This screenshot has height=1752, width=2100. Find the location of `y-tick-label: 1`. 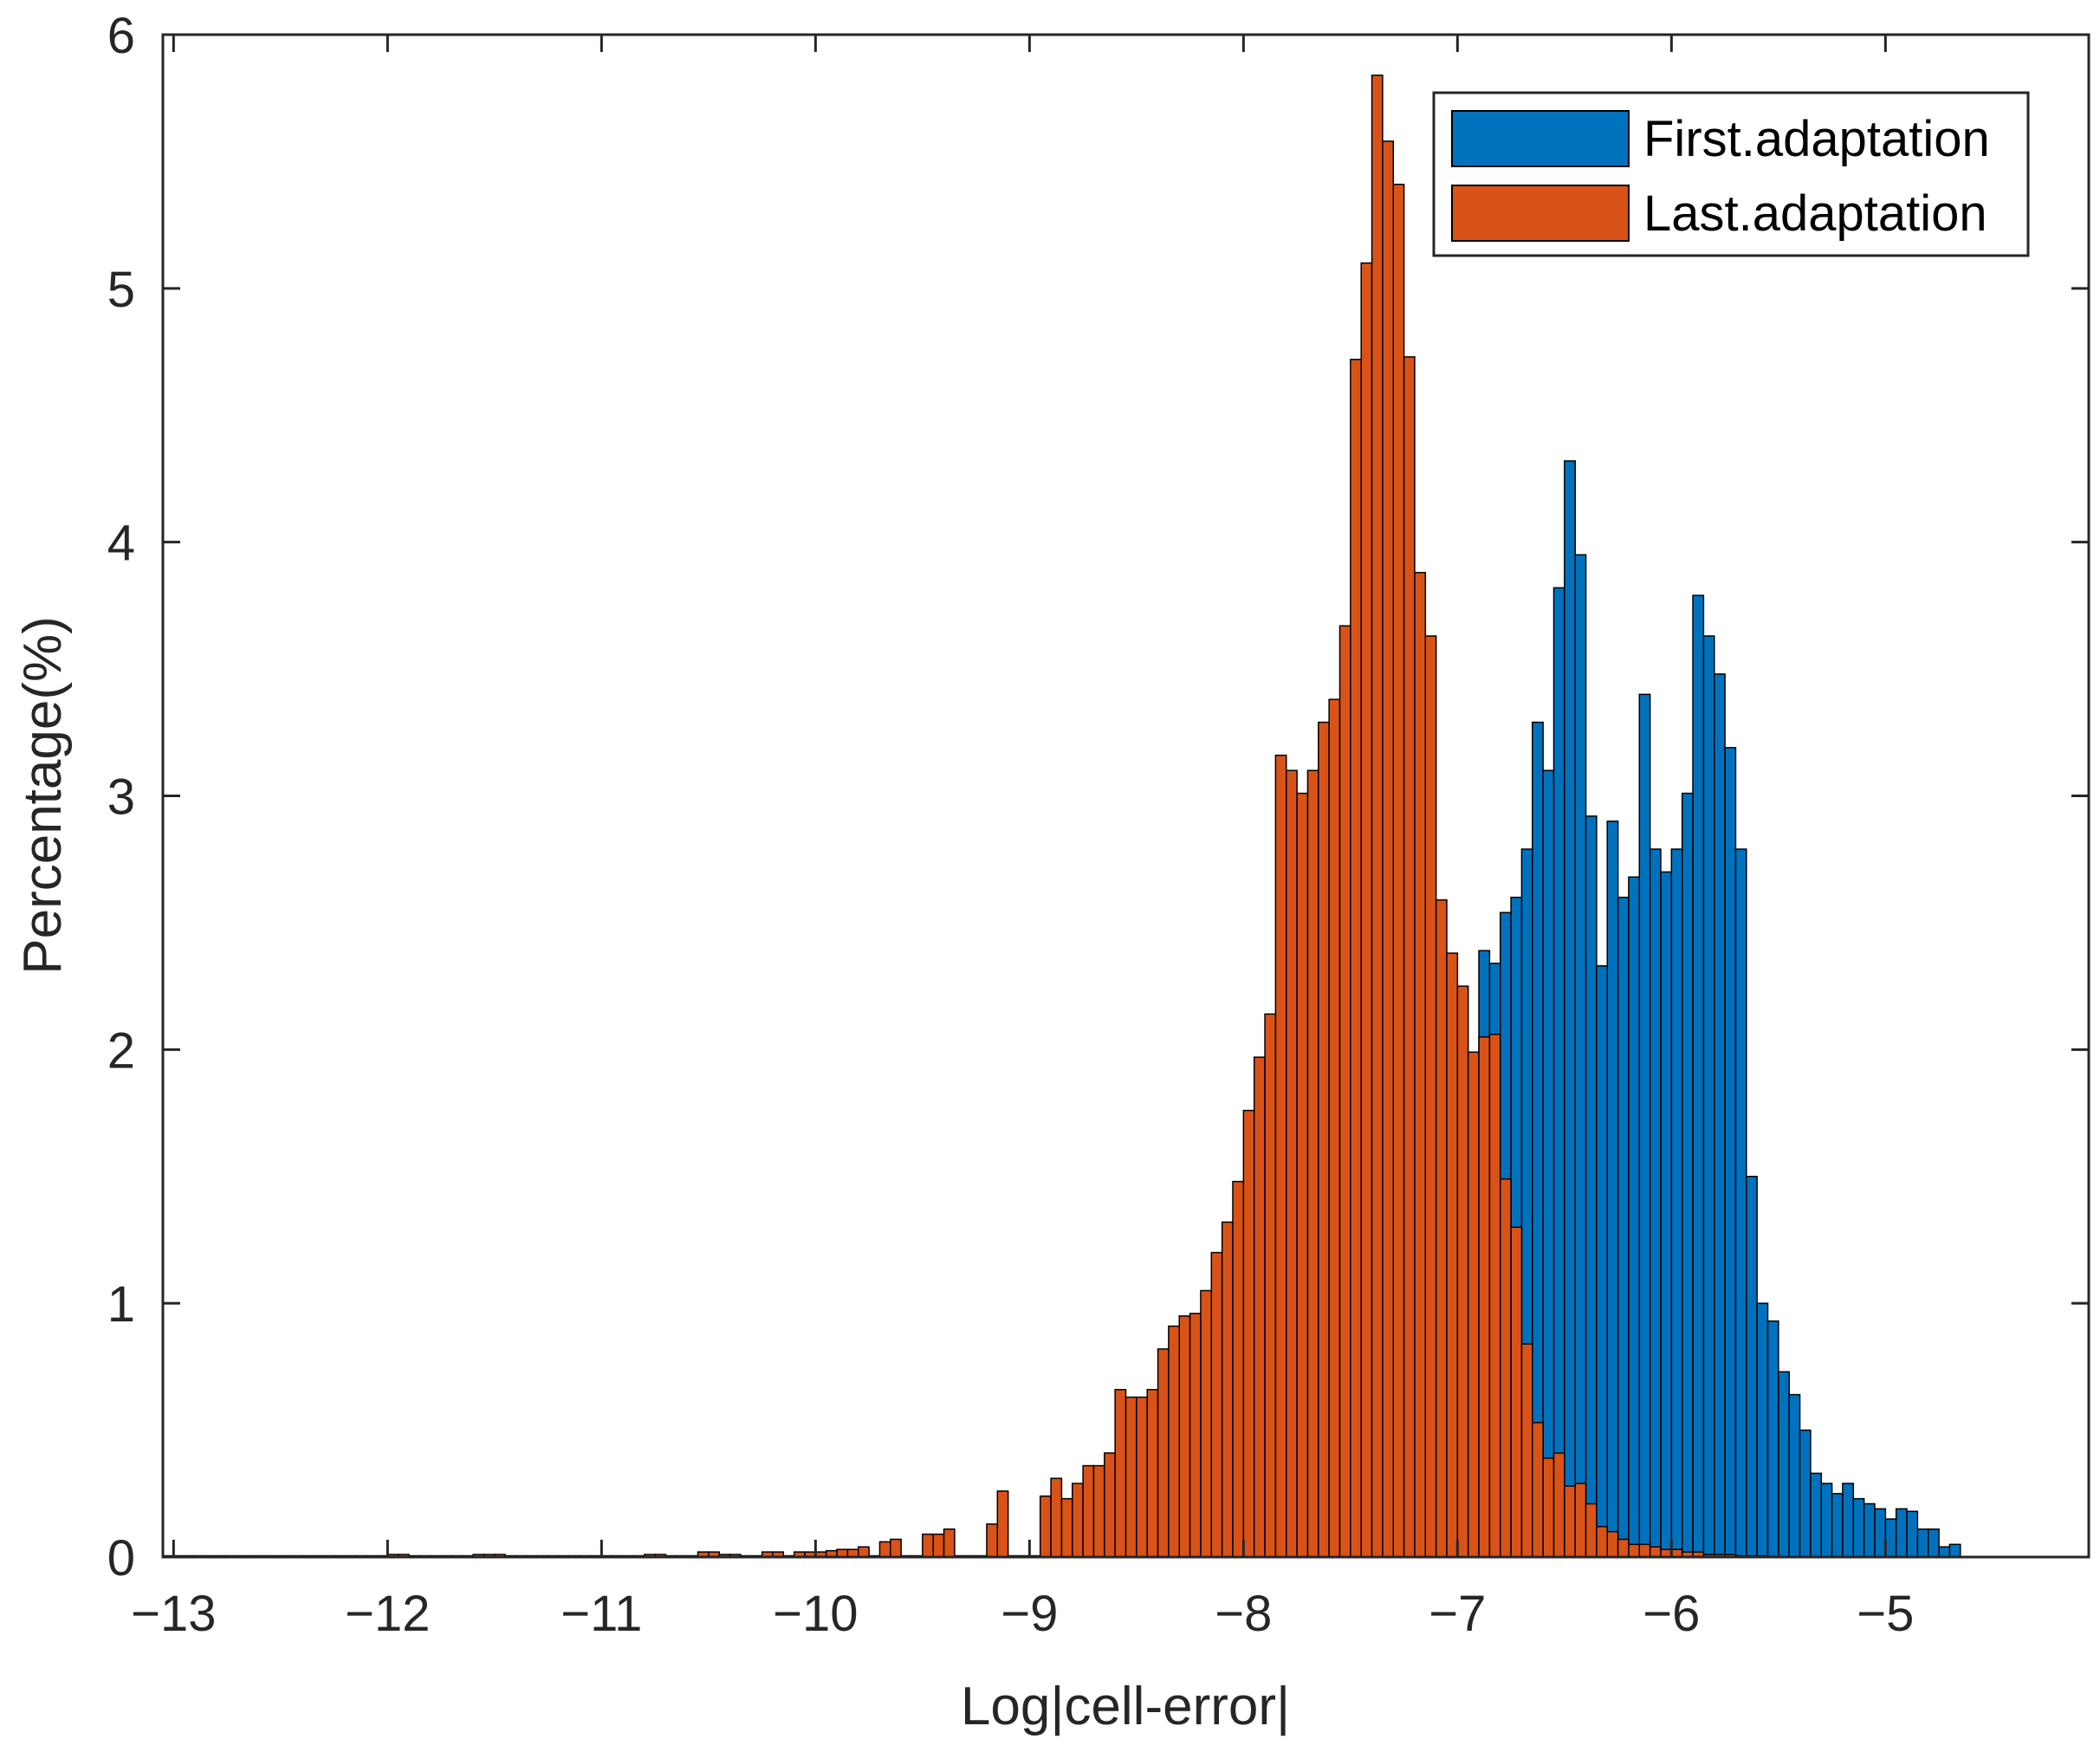

y-tick-label: 1 is located at coordinates (121, 1305).